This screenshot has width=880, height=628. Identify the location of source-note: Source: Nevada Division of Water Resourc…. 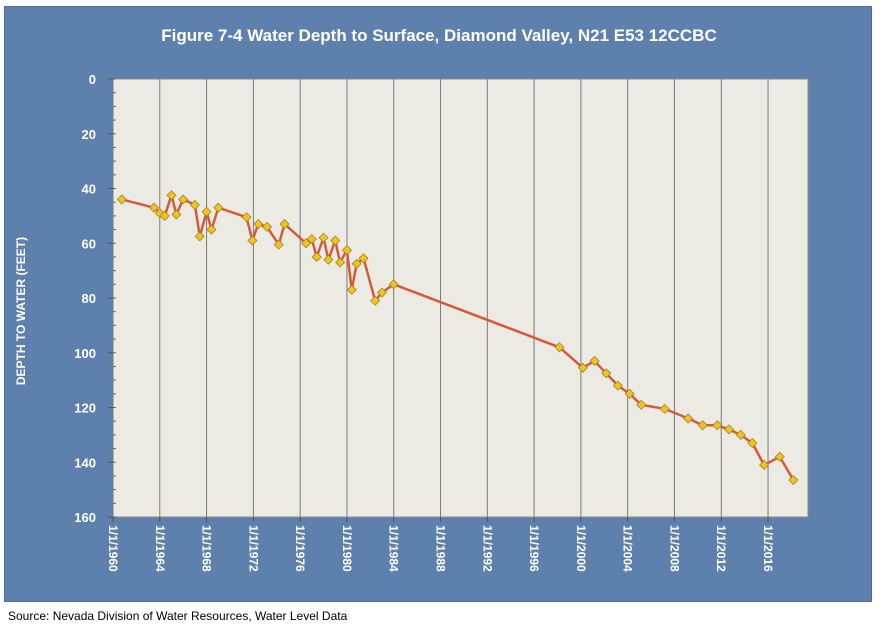
(178, 616).